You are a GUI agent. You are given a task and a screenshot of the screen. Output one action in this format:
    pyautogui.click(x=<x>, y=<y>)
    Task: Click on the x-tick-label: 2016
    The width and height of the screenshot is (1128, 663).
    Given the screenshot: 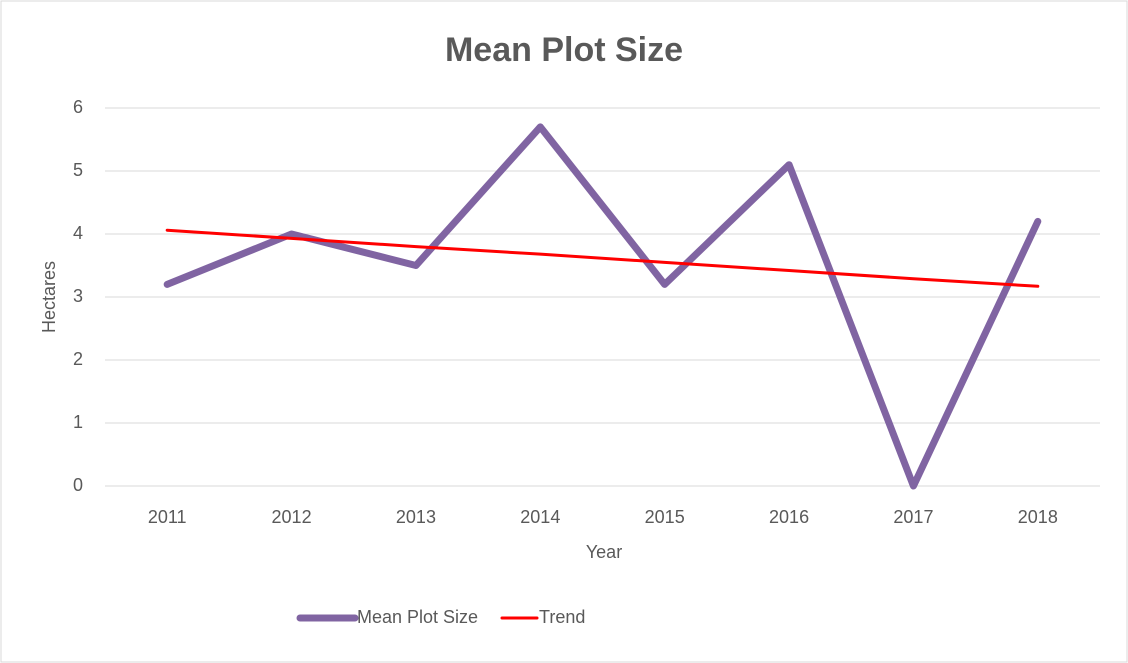 What is the action you would take?
    pyautogui.click(x=789, y=517)
    